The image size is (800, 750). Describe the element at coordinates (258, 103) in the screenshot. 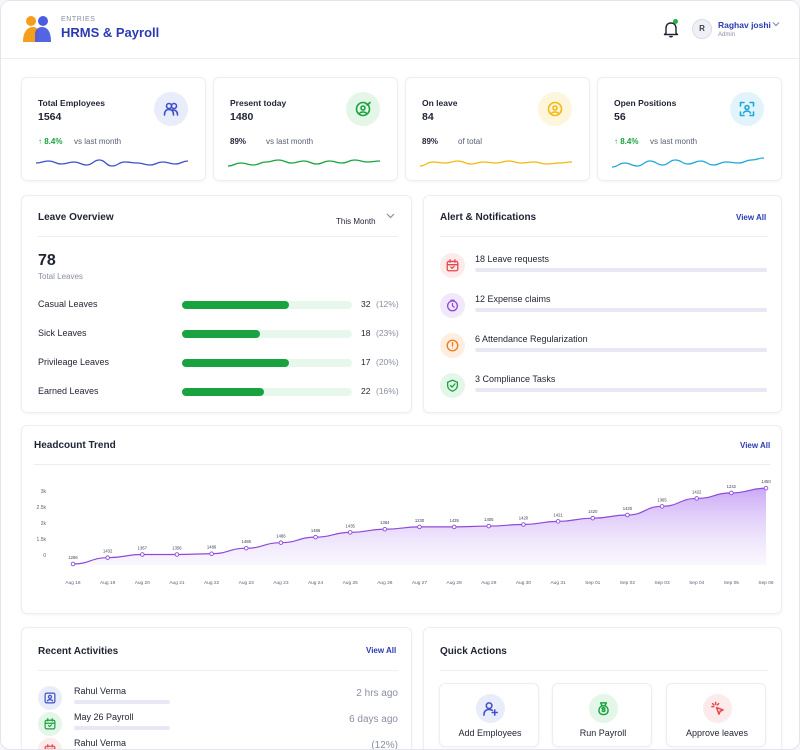

I see `stat-label: Present today` at that location.